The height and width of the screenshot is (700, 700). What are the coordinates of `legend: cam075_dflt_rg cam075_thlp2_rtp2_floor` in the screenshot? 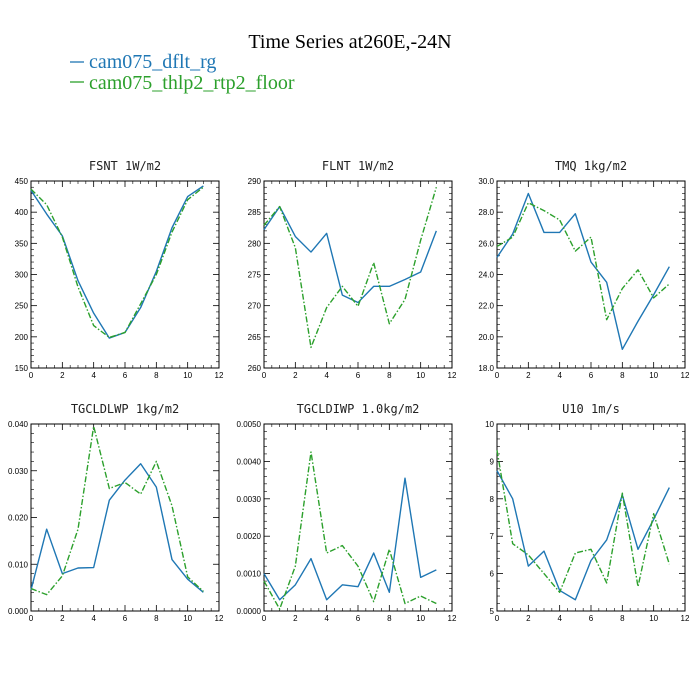 It's located at (182, 72).